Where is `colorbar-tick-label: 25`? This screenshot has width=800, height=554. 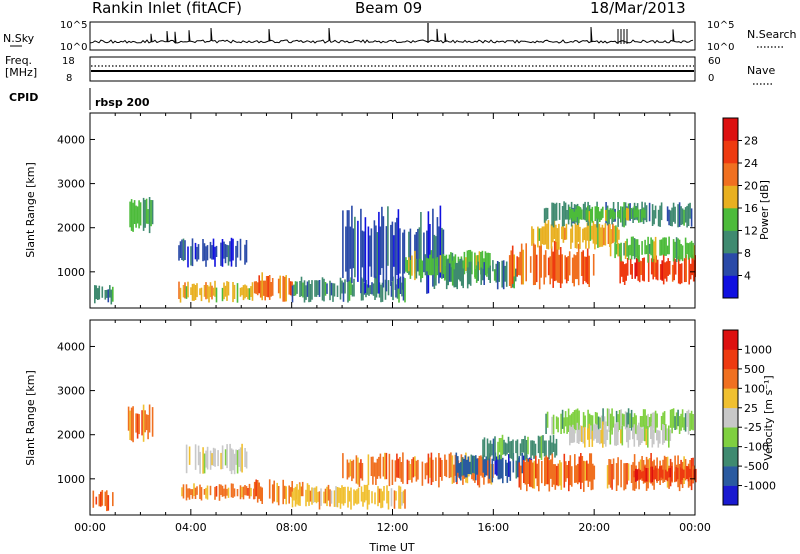
colorbar-tick-label: 25 is located at coordinates (751, 408).